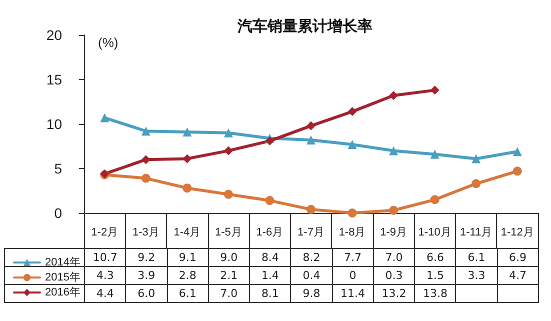 This screenshot has width=551, height=321. I want to click on x-tick-label: 1-3月, so click(146, 232).